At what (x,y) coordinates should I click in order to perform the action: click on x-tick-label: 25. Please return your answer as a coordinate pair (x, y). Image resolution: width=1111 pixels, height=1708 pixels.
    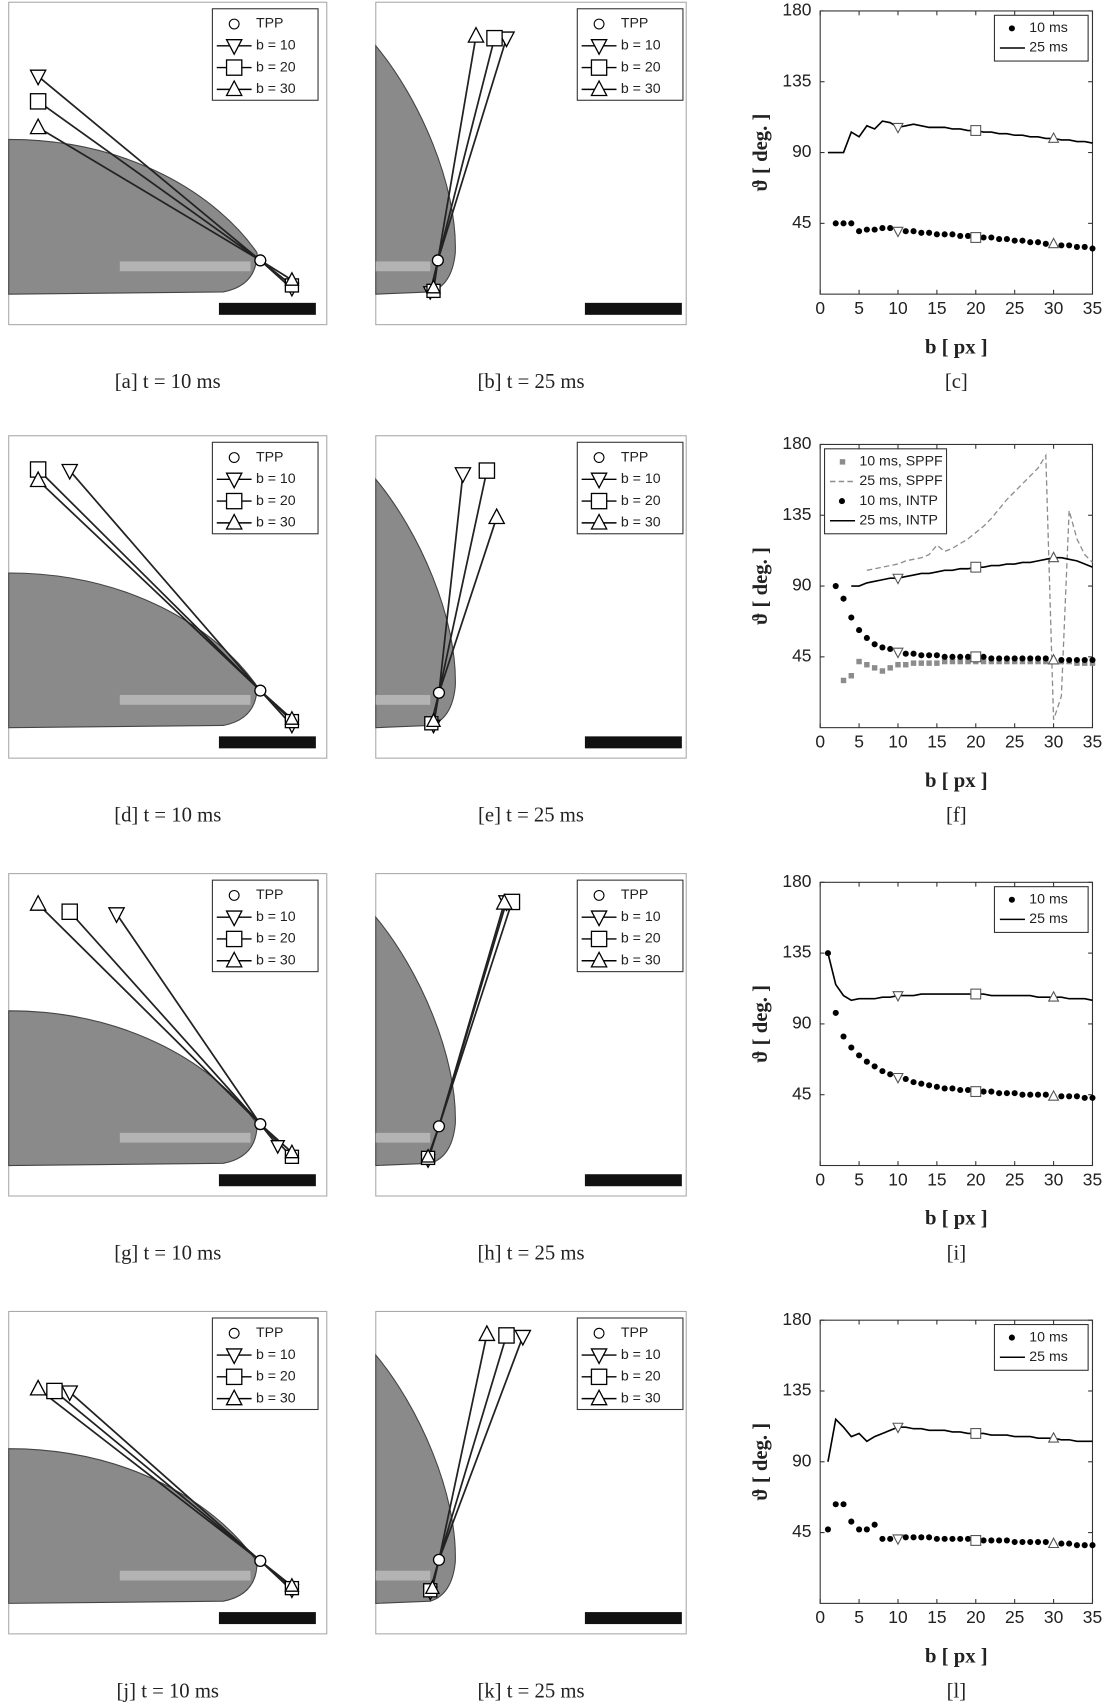
    Looking at the image, I should click on (1014, 1179).